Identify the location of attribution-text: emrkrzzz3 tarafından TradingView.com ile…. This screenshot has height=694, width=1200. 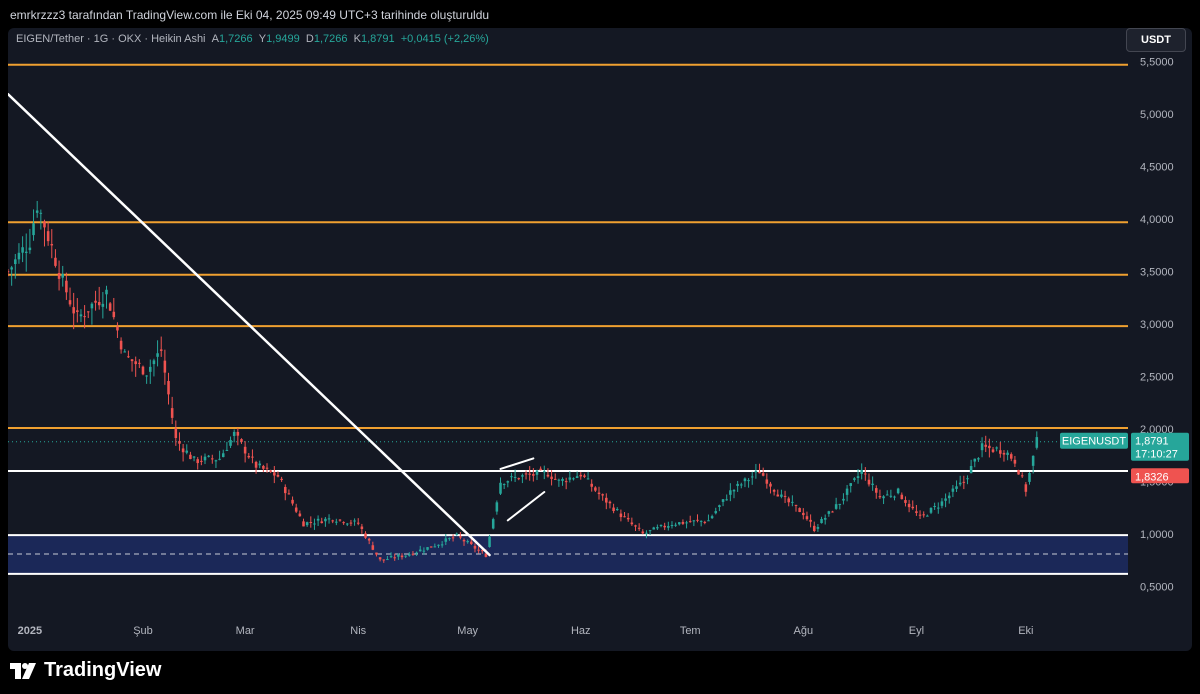
(250, 15).